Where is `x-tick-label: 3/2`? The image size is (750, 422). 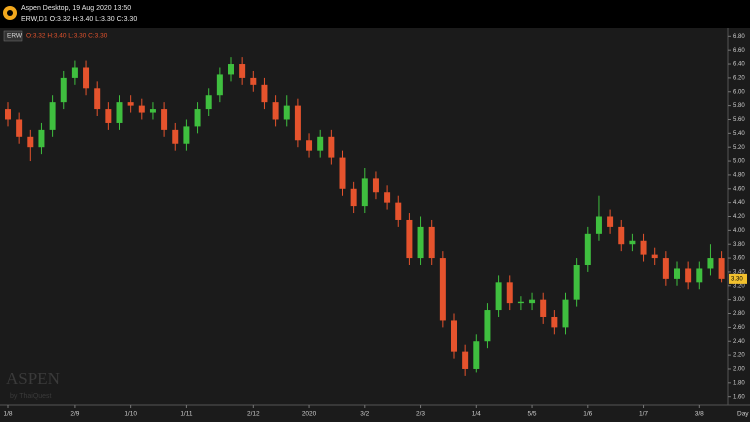 x-tick-label: 3/2 is located at coordinates (364, 414).